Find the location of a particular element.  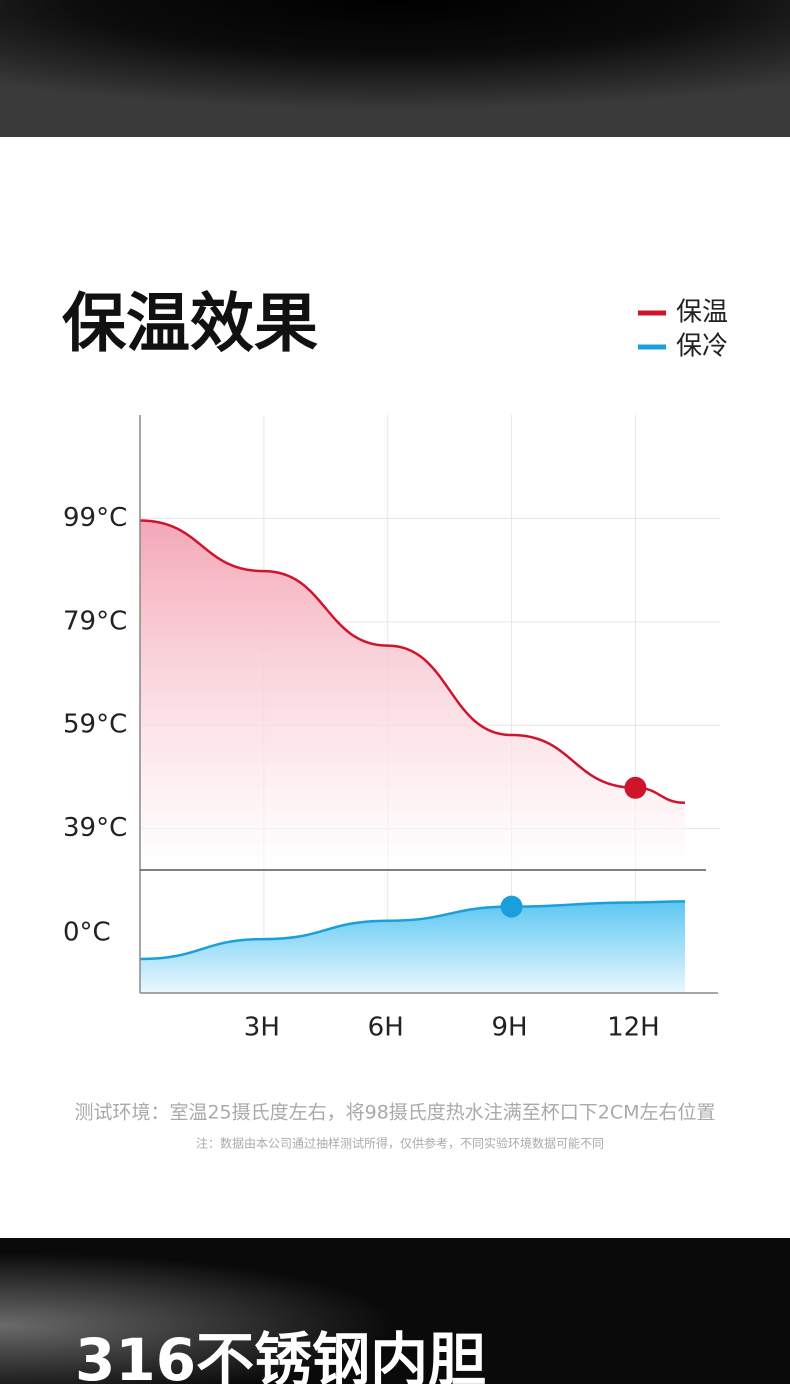

y-tick-label: 39°C is located at coordinates (95, 828).